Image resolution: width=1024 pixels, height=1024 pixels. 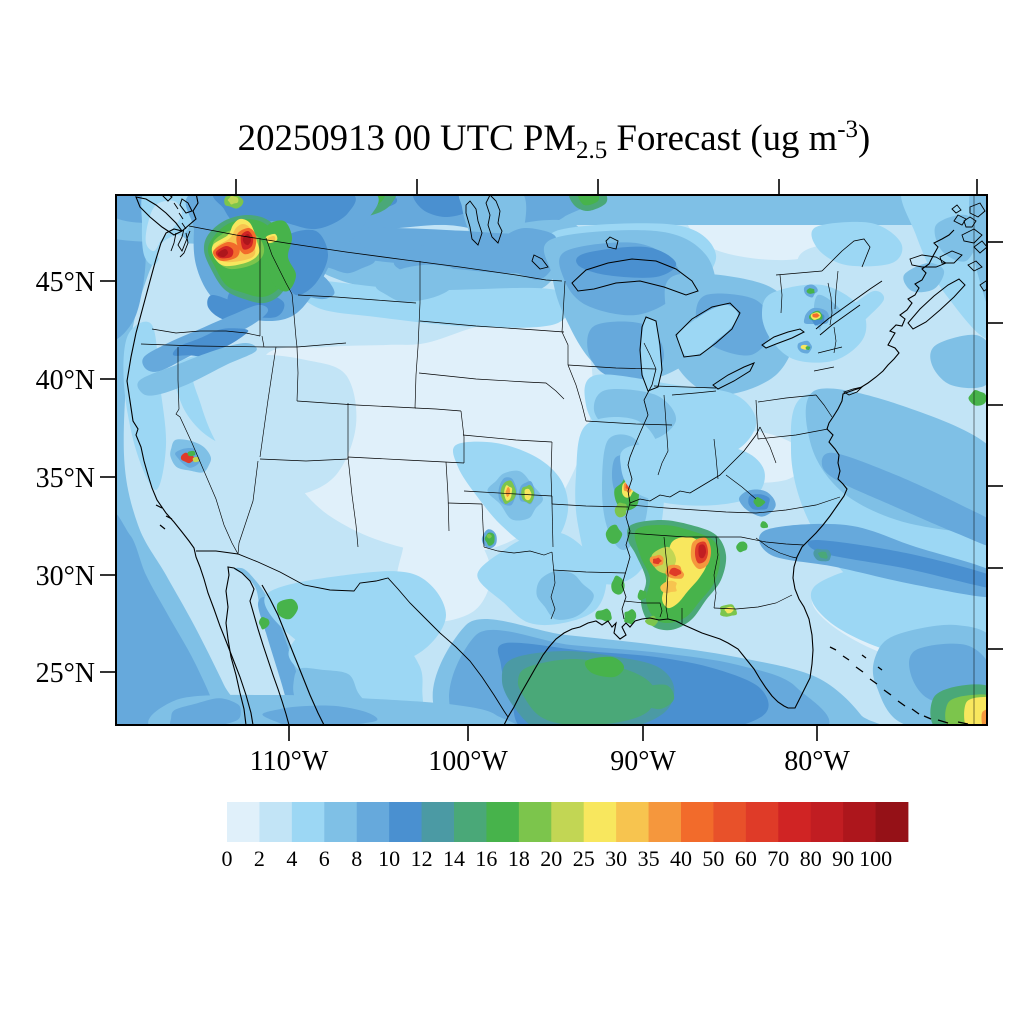 I want to click on svg-text: 14, so click(x=454, y=858).